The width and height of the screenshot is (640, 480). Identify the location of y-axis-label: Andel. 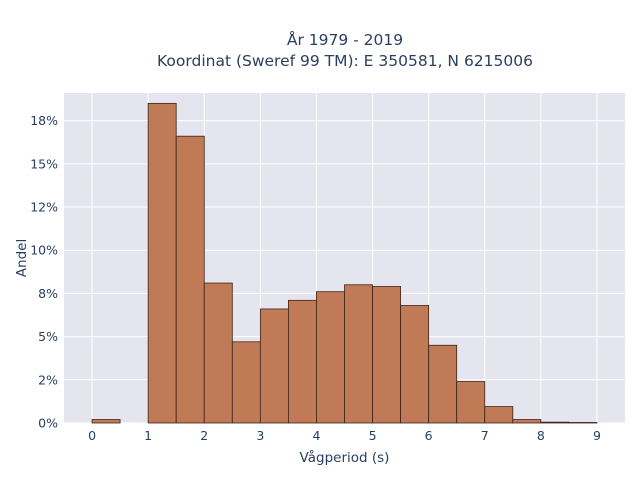
(22, 258).